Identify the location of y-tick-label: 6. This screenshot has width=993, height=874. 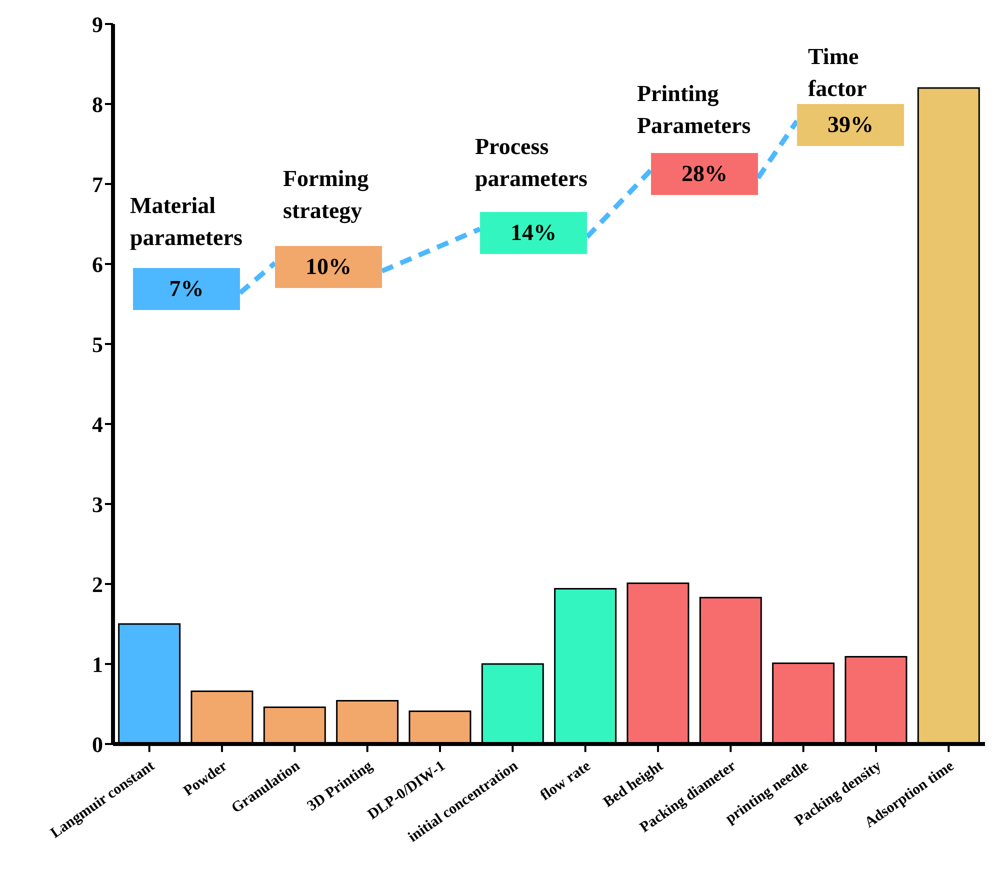
(97, 264).